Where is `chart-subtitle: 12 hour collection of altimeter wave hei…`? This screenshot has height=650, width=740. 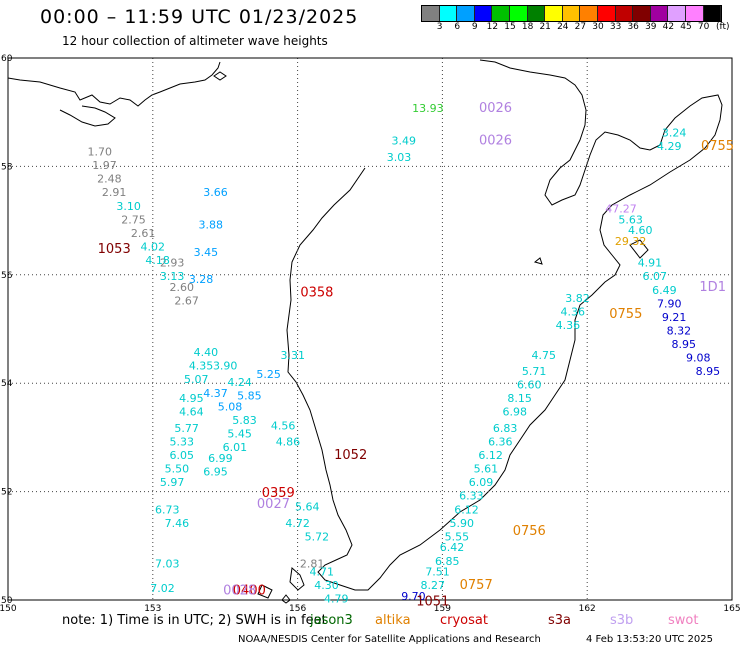
chart-subtitle: 12 hour collection of altimeter wave hei… is located at coordinates (195, 41).